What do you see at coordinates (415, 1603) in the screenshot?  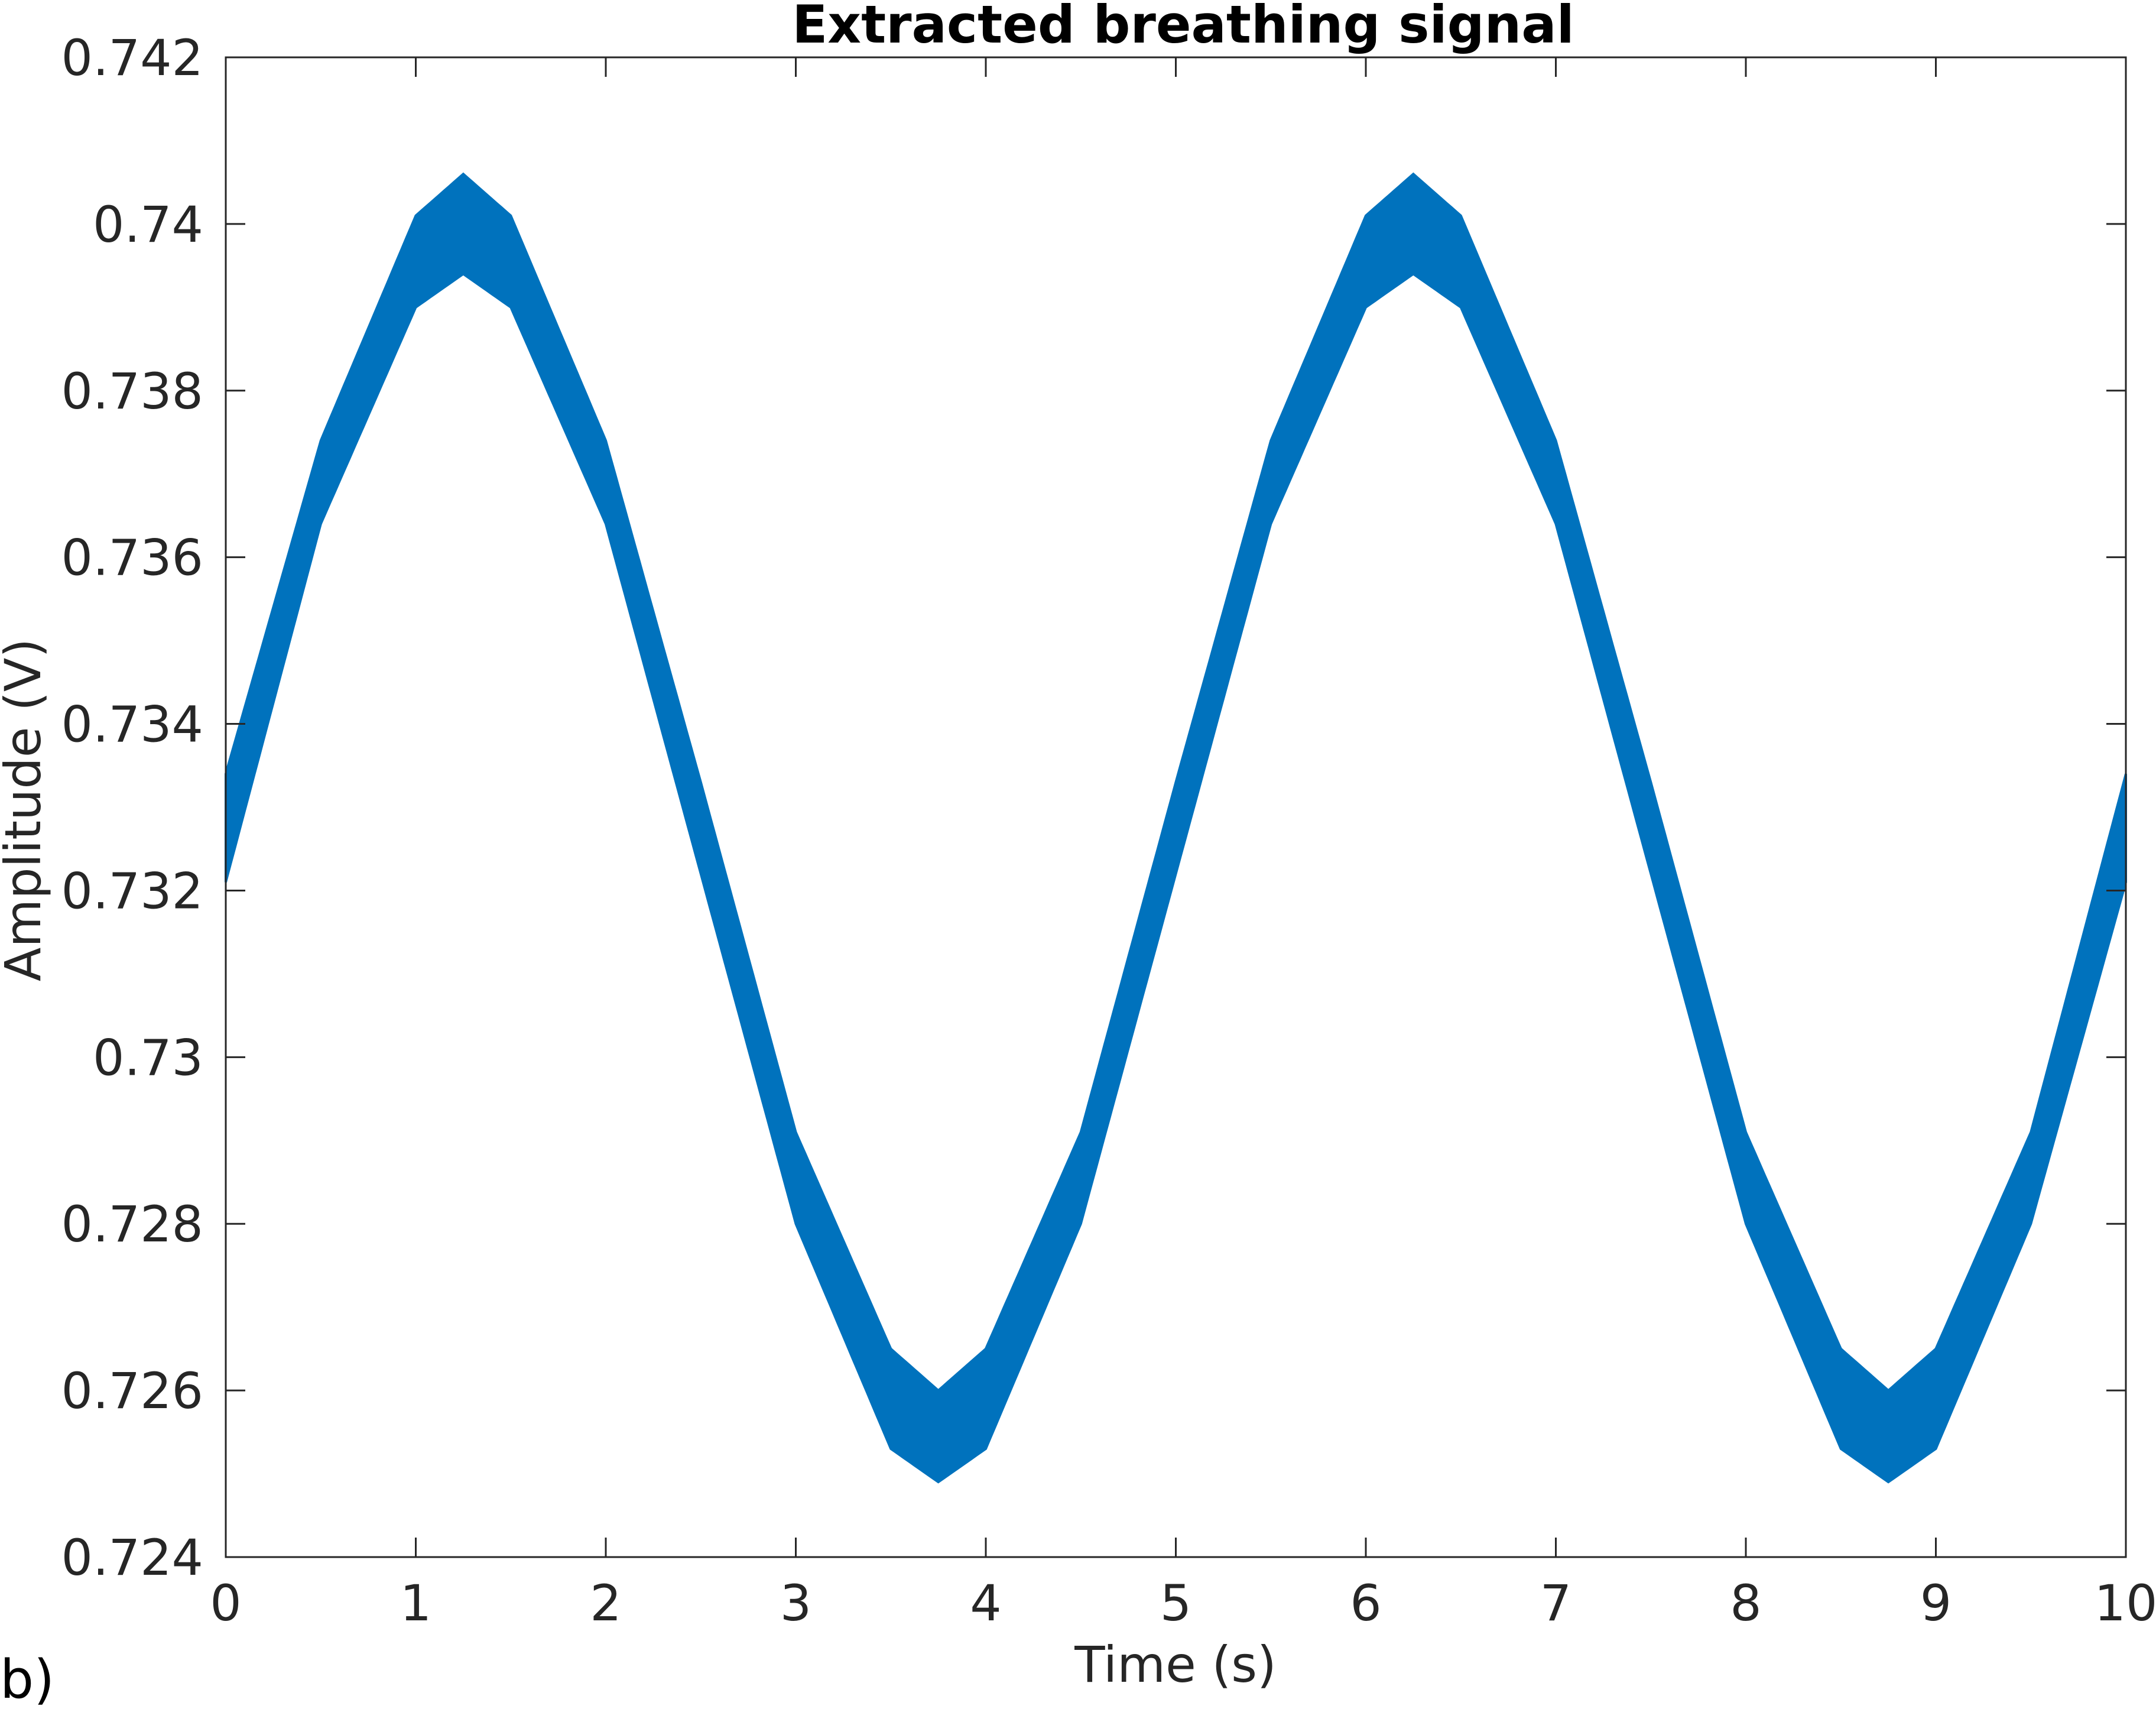 I see `x-tick-label: 1` at bounding box center [415, 1603].